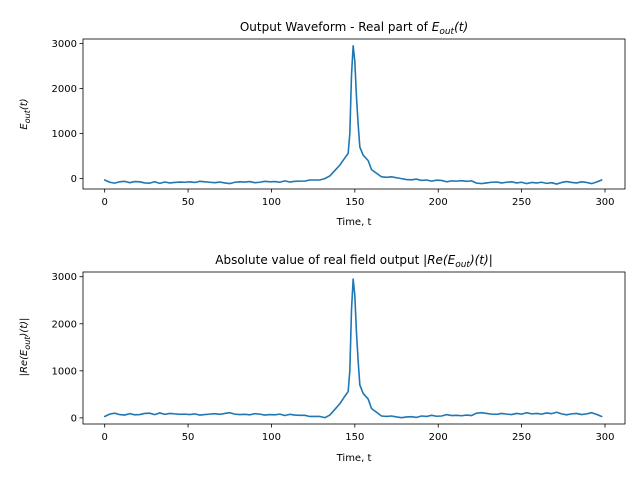  What do you see at coordinates (521, 202) in the screenshot?
I see `top-x-tick-label: 250` at bounding box center [521, 202].